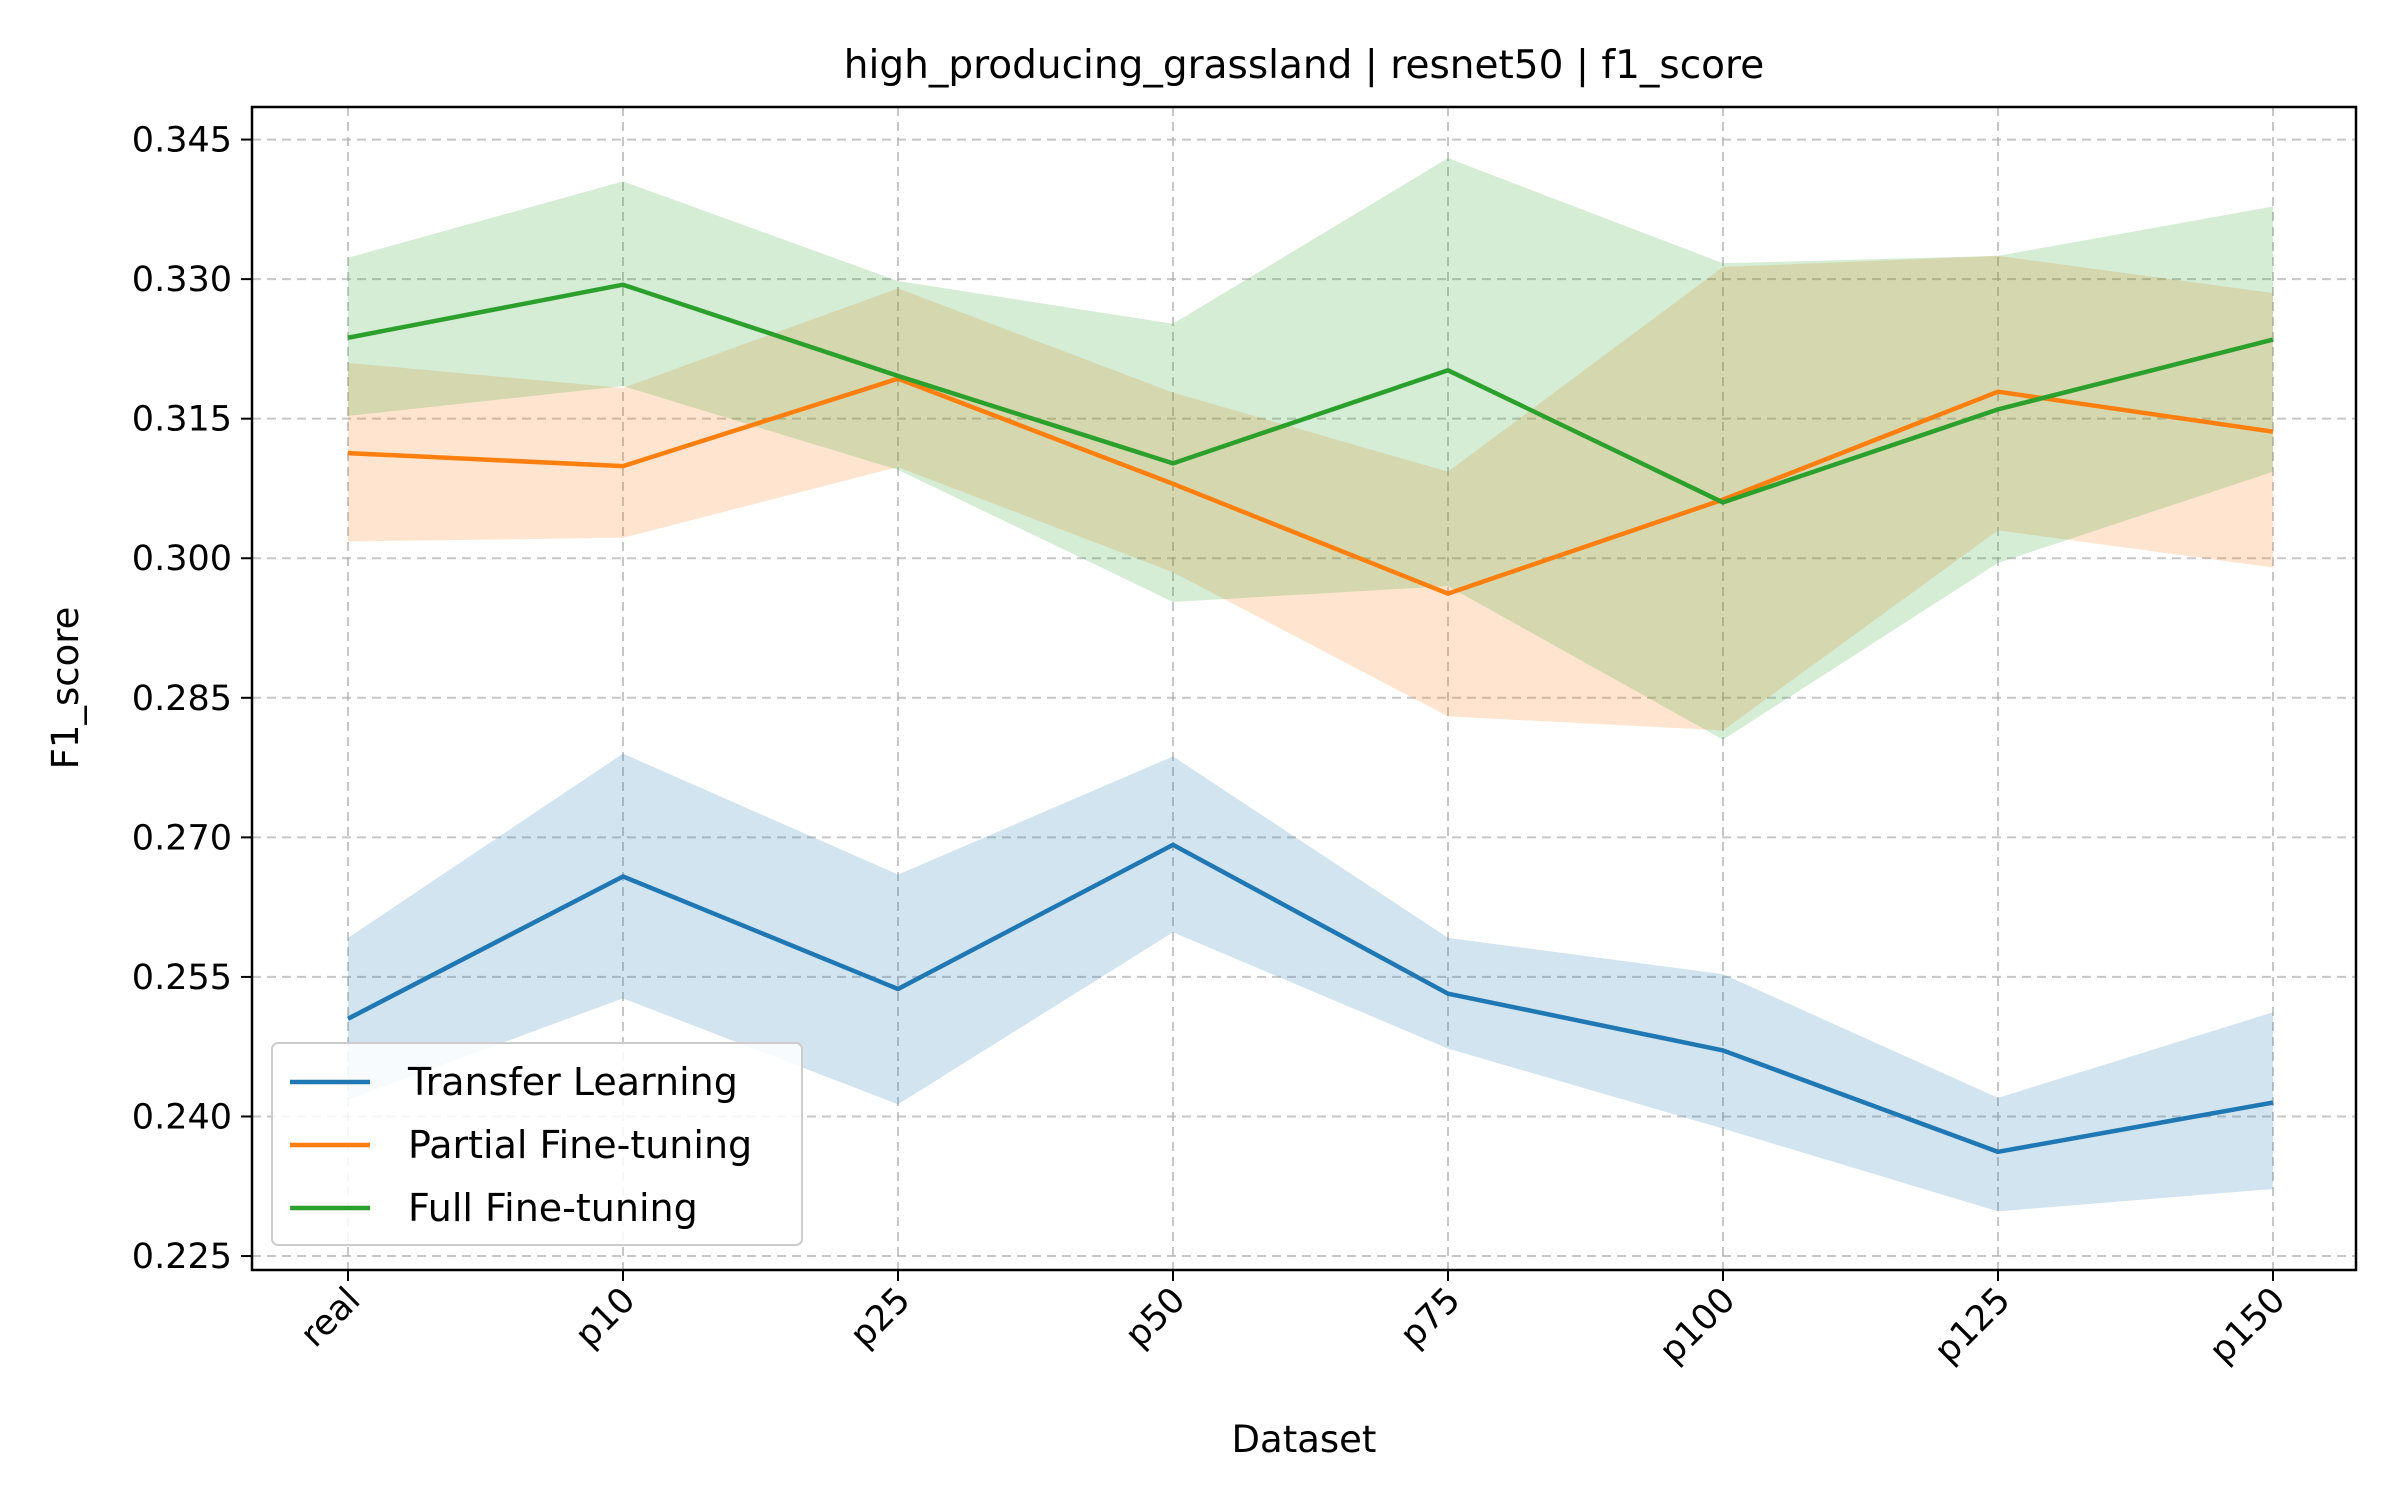 The height and width of the screenshot is (1500, 2400). I want to click on y-tick-label: 0.225, so click(182, 1257).